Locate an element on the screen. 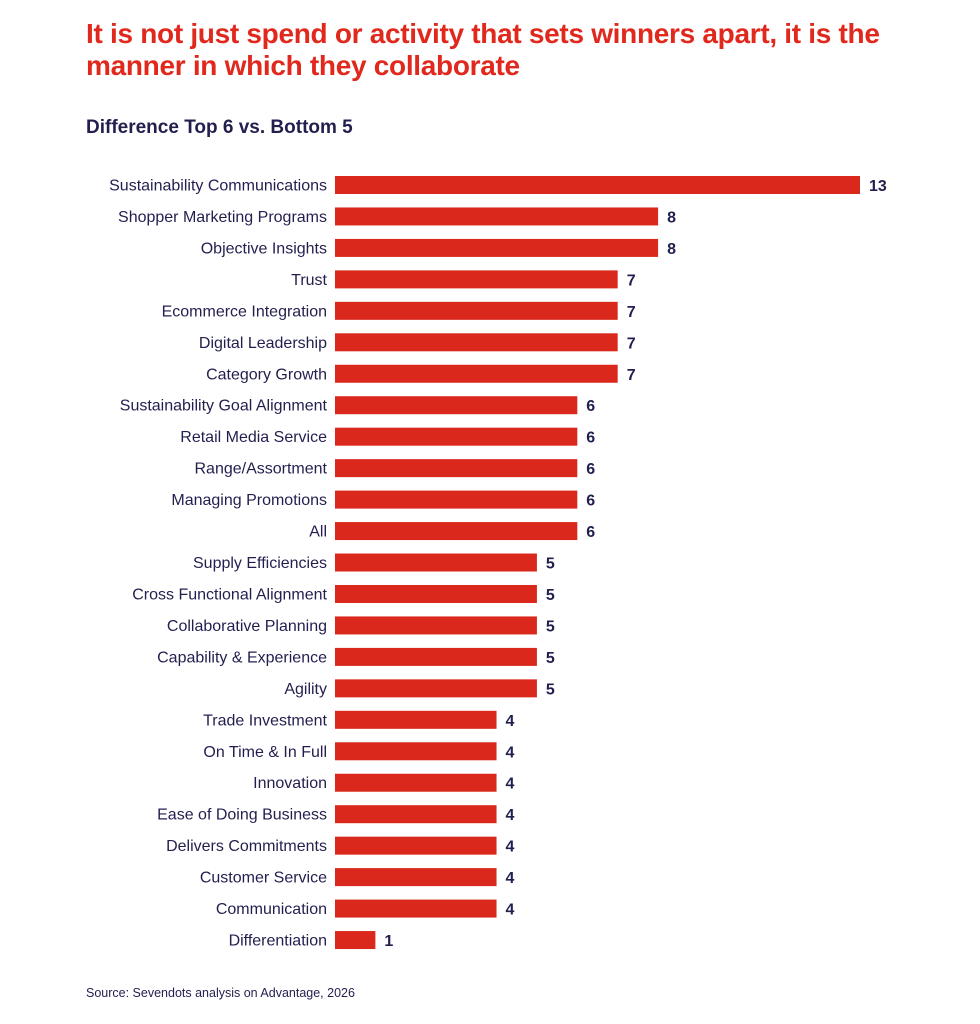 This screenshot has width=980, height=1024. category-label: Retail Media Service is located at coordinates (253, 437).